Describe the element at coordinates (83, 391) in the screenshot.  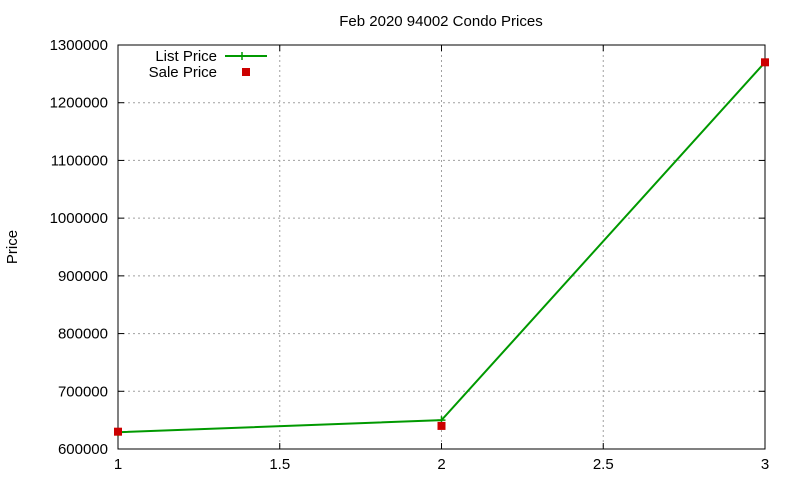
I see `y-tick-label: 700000` at that location.